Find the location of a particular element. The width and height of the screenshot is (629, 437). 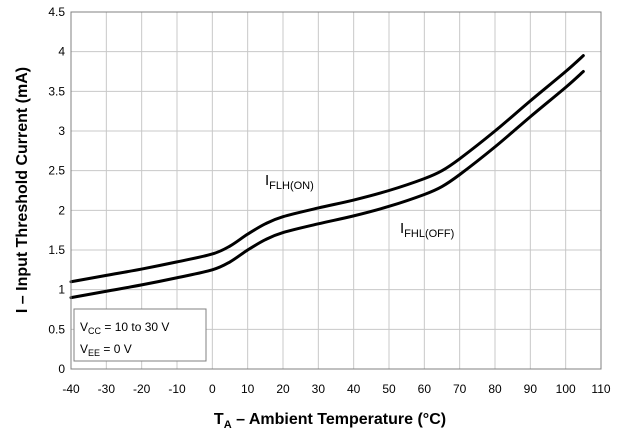

x-tick-label: -20 is located at coordinates (142, 389).